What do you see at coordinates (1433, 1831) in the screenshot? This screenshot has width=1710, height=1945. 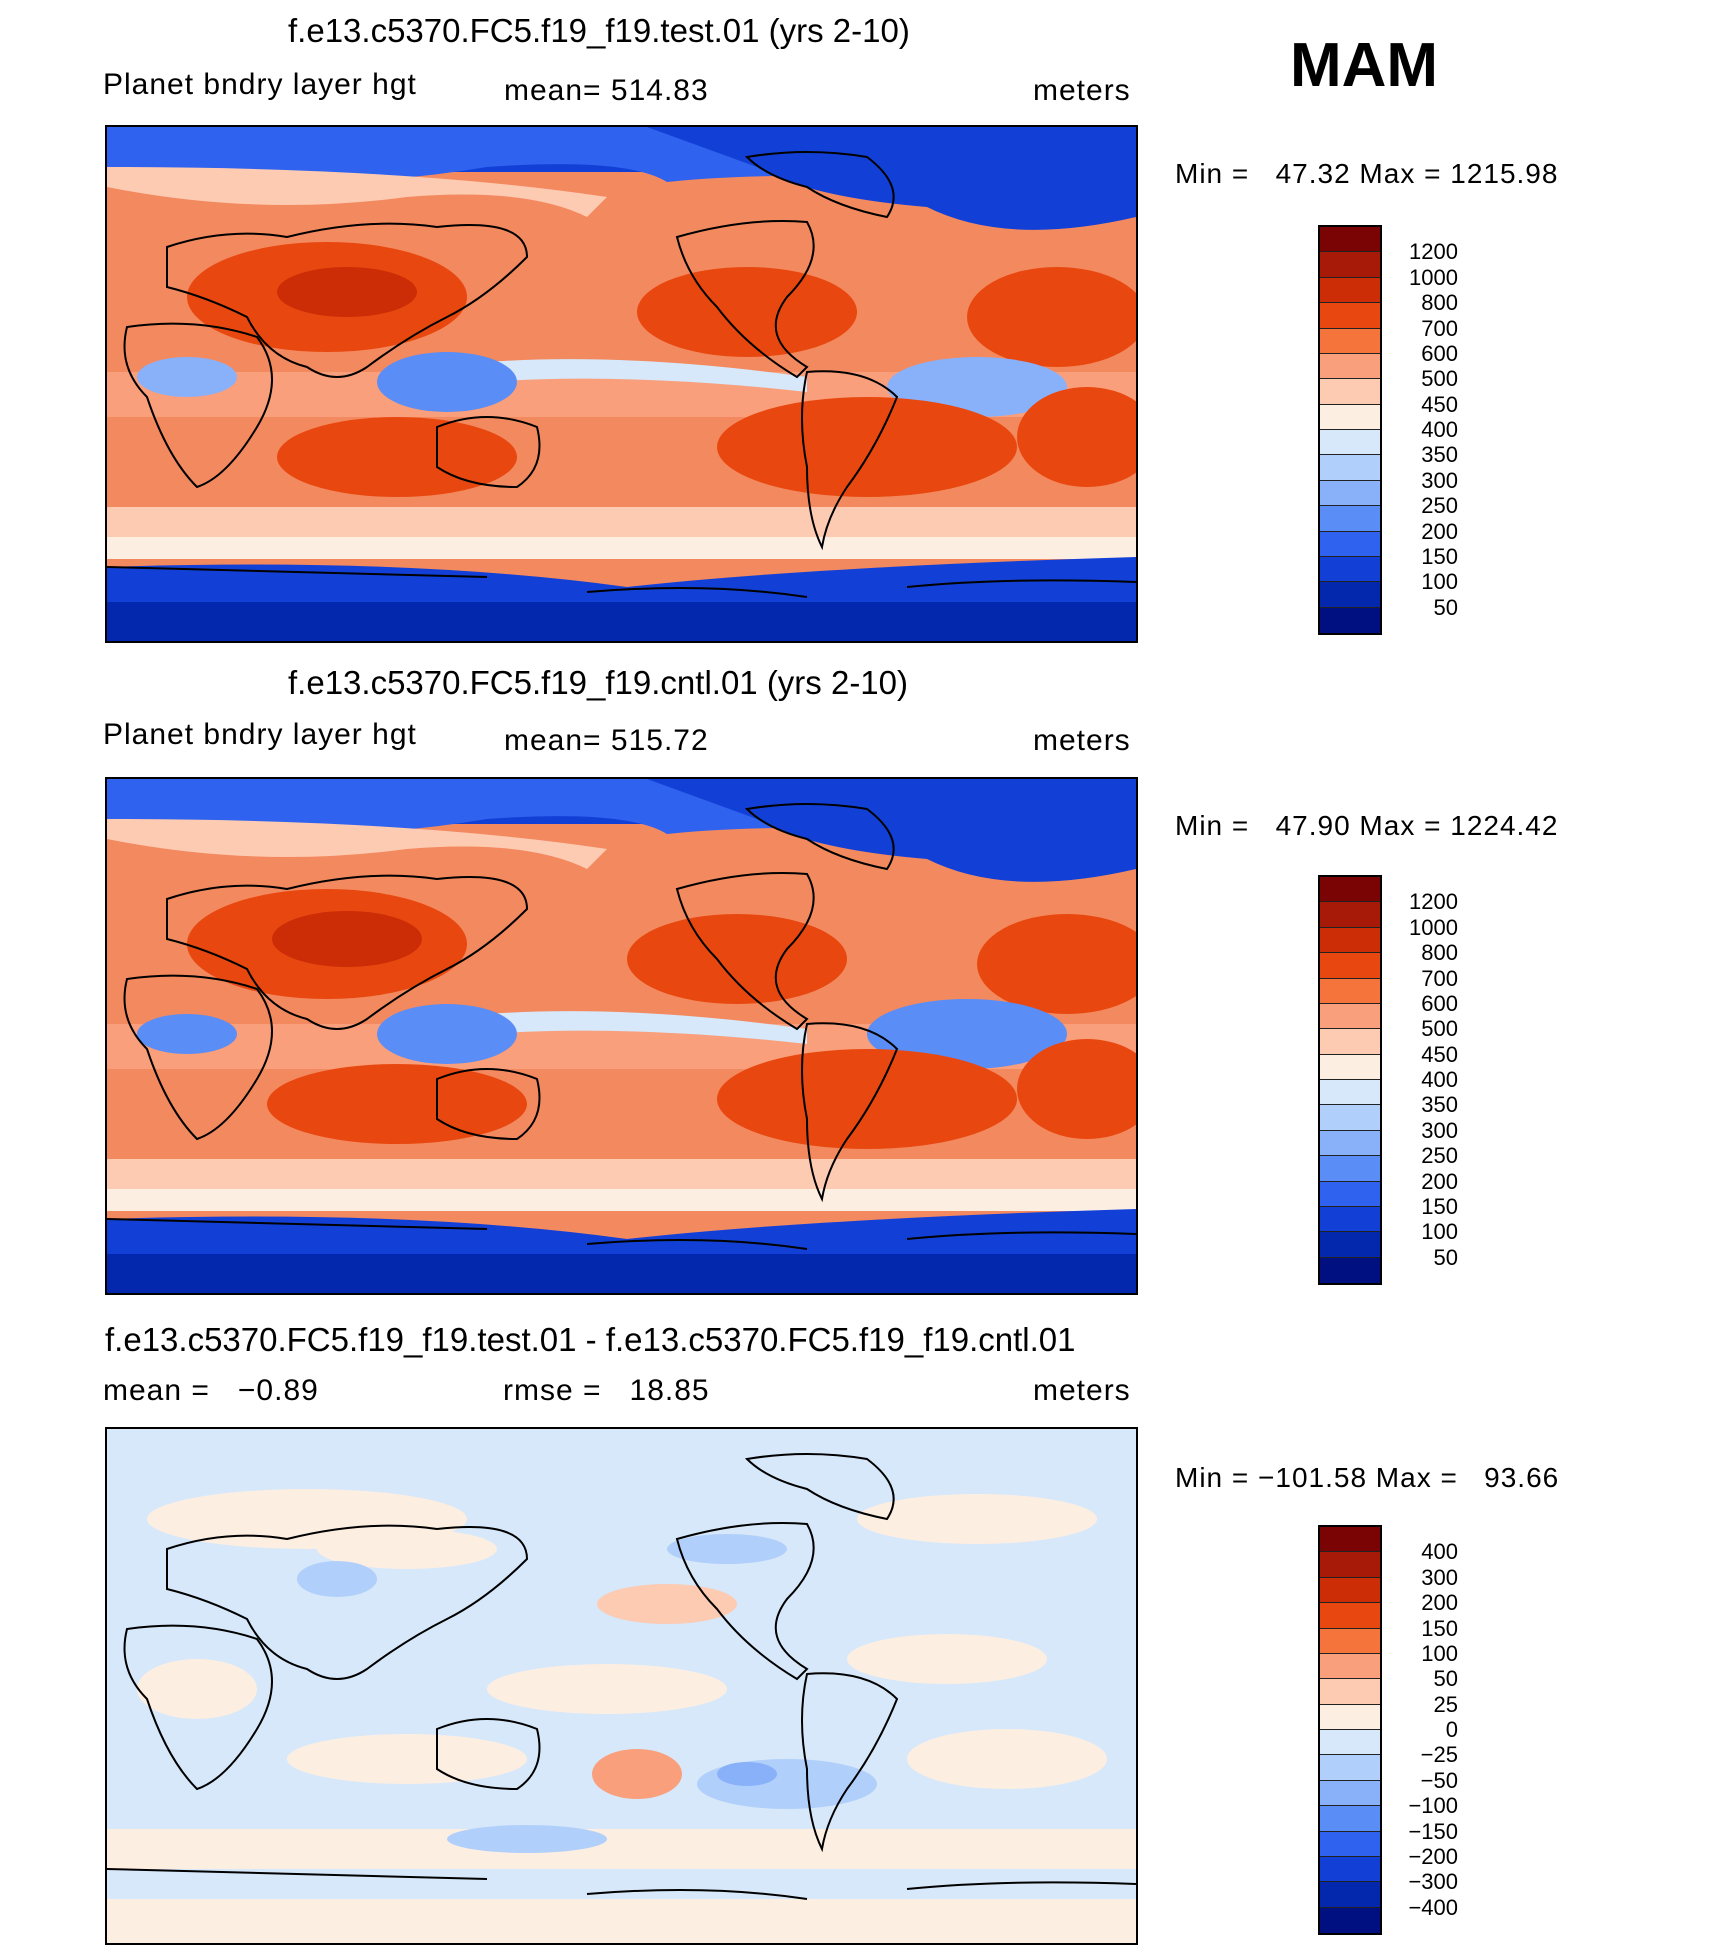 I see `colorbar-tick-label: −150` at bounding box center [1433, 1831].